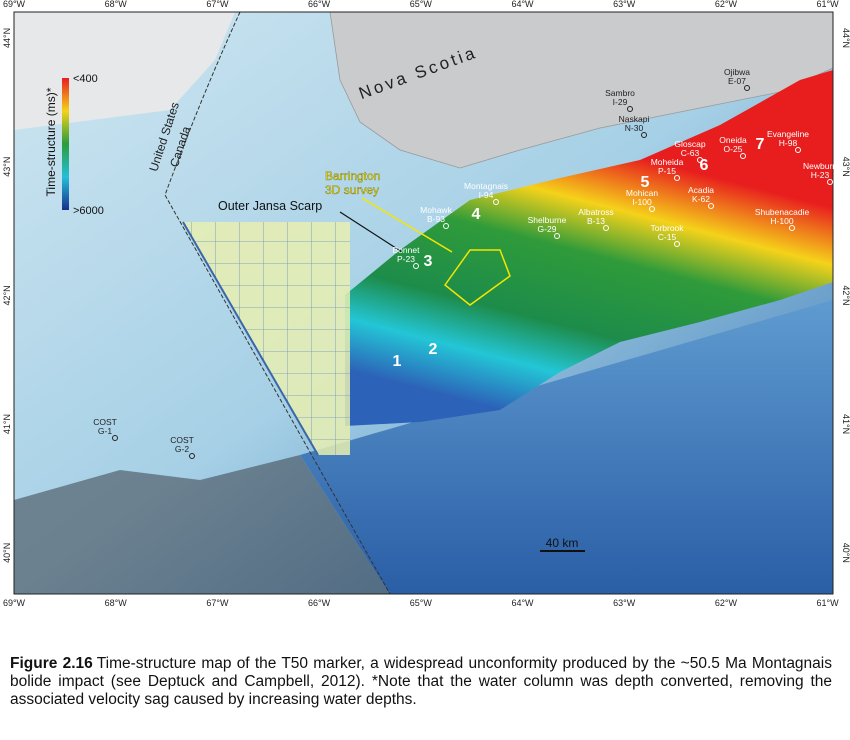 The width and height of the screenshot is (850, 740). I want to click on well-id: P-15, so click(667, 171).